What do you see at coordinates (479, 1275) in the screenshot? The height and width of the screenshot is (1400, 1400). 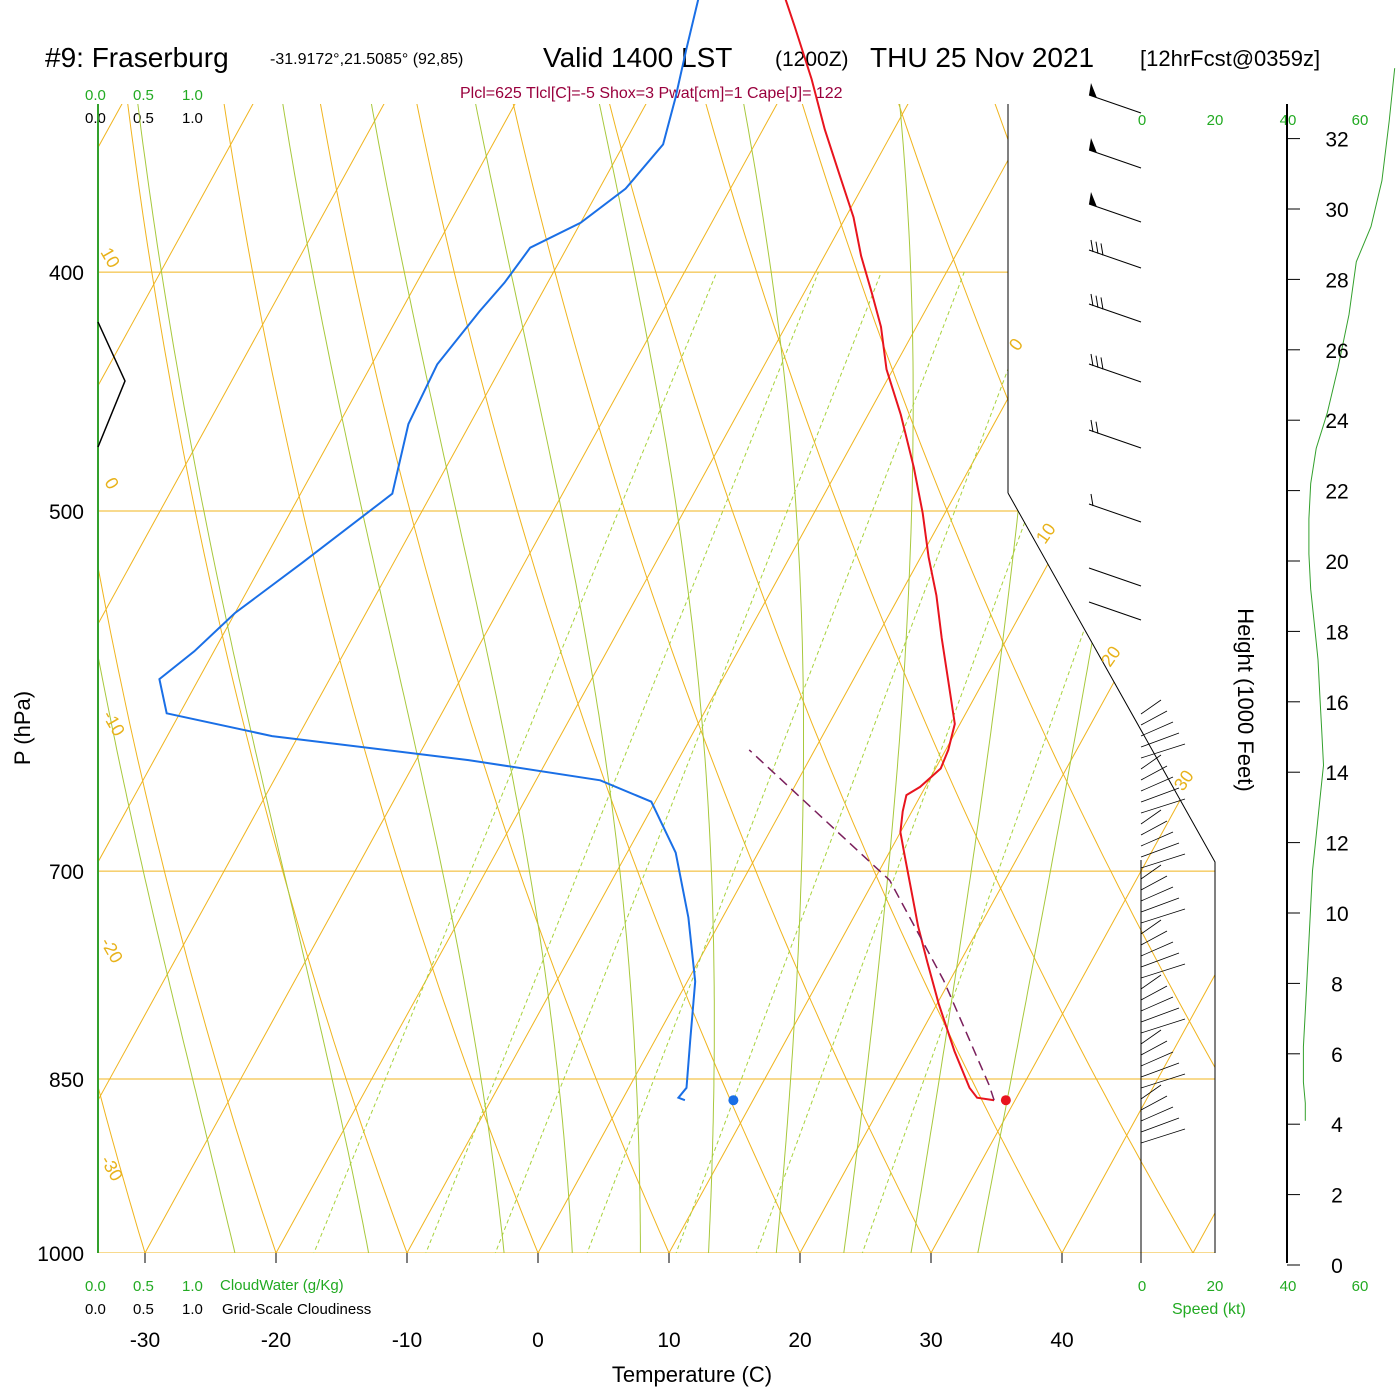 I see `mixing-ratio-label: 3` at bounding box center [479, 1275].